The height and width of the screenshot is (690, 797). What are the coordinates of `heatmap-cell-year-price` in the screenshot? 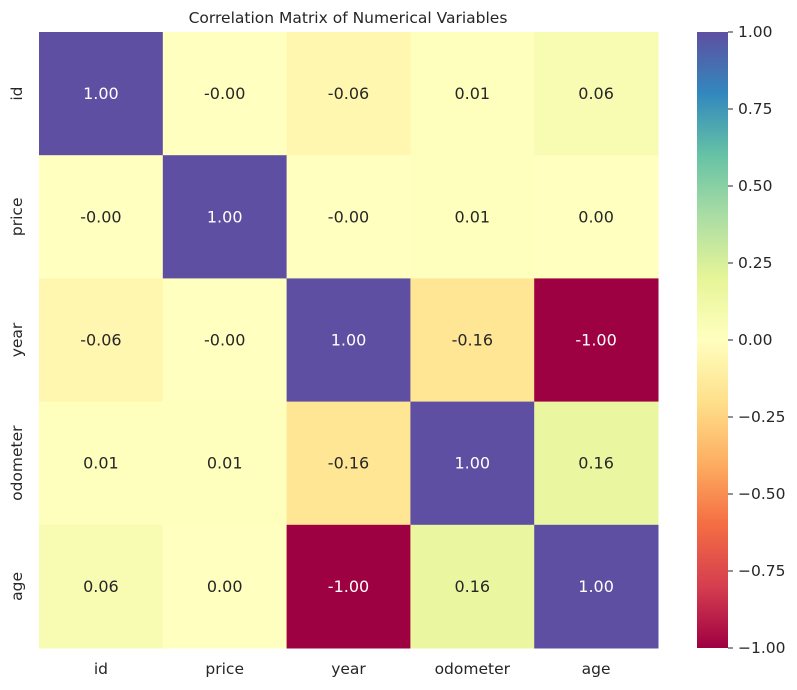 It's located at (225, 340).